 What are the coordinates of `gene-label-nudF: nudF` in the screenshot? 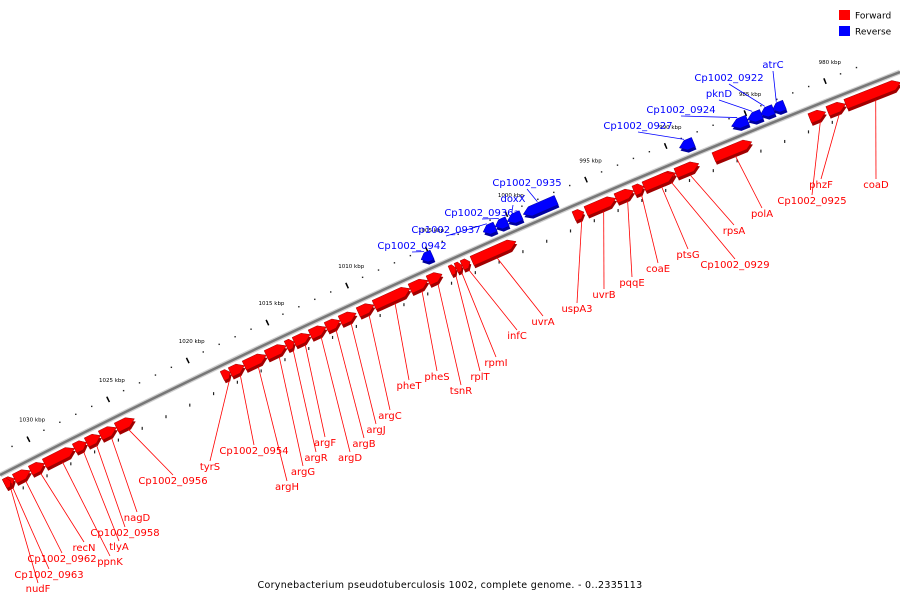 It's located at (38, 589).